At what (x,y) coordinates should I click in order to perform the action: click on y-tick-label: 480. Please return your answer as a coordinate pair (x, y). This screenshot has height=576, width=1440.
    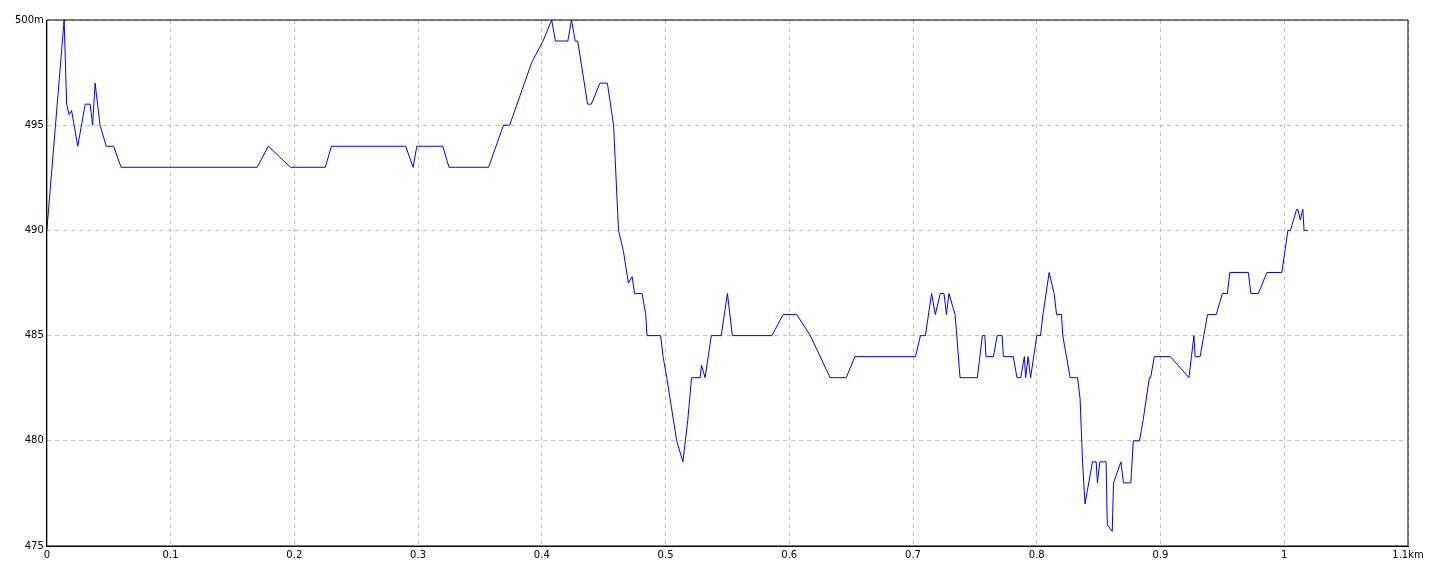
    Looking at the image, I should click on (34, 440).